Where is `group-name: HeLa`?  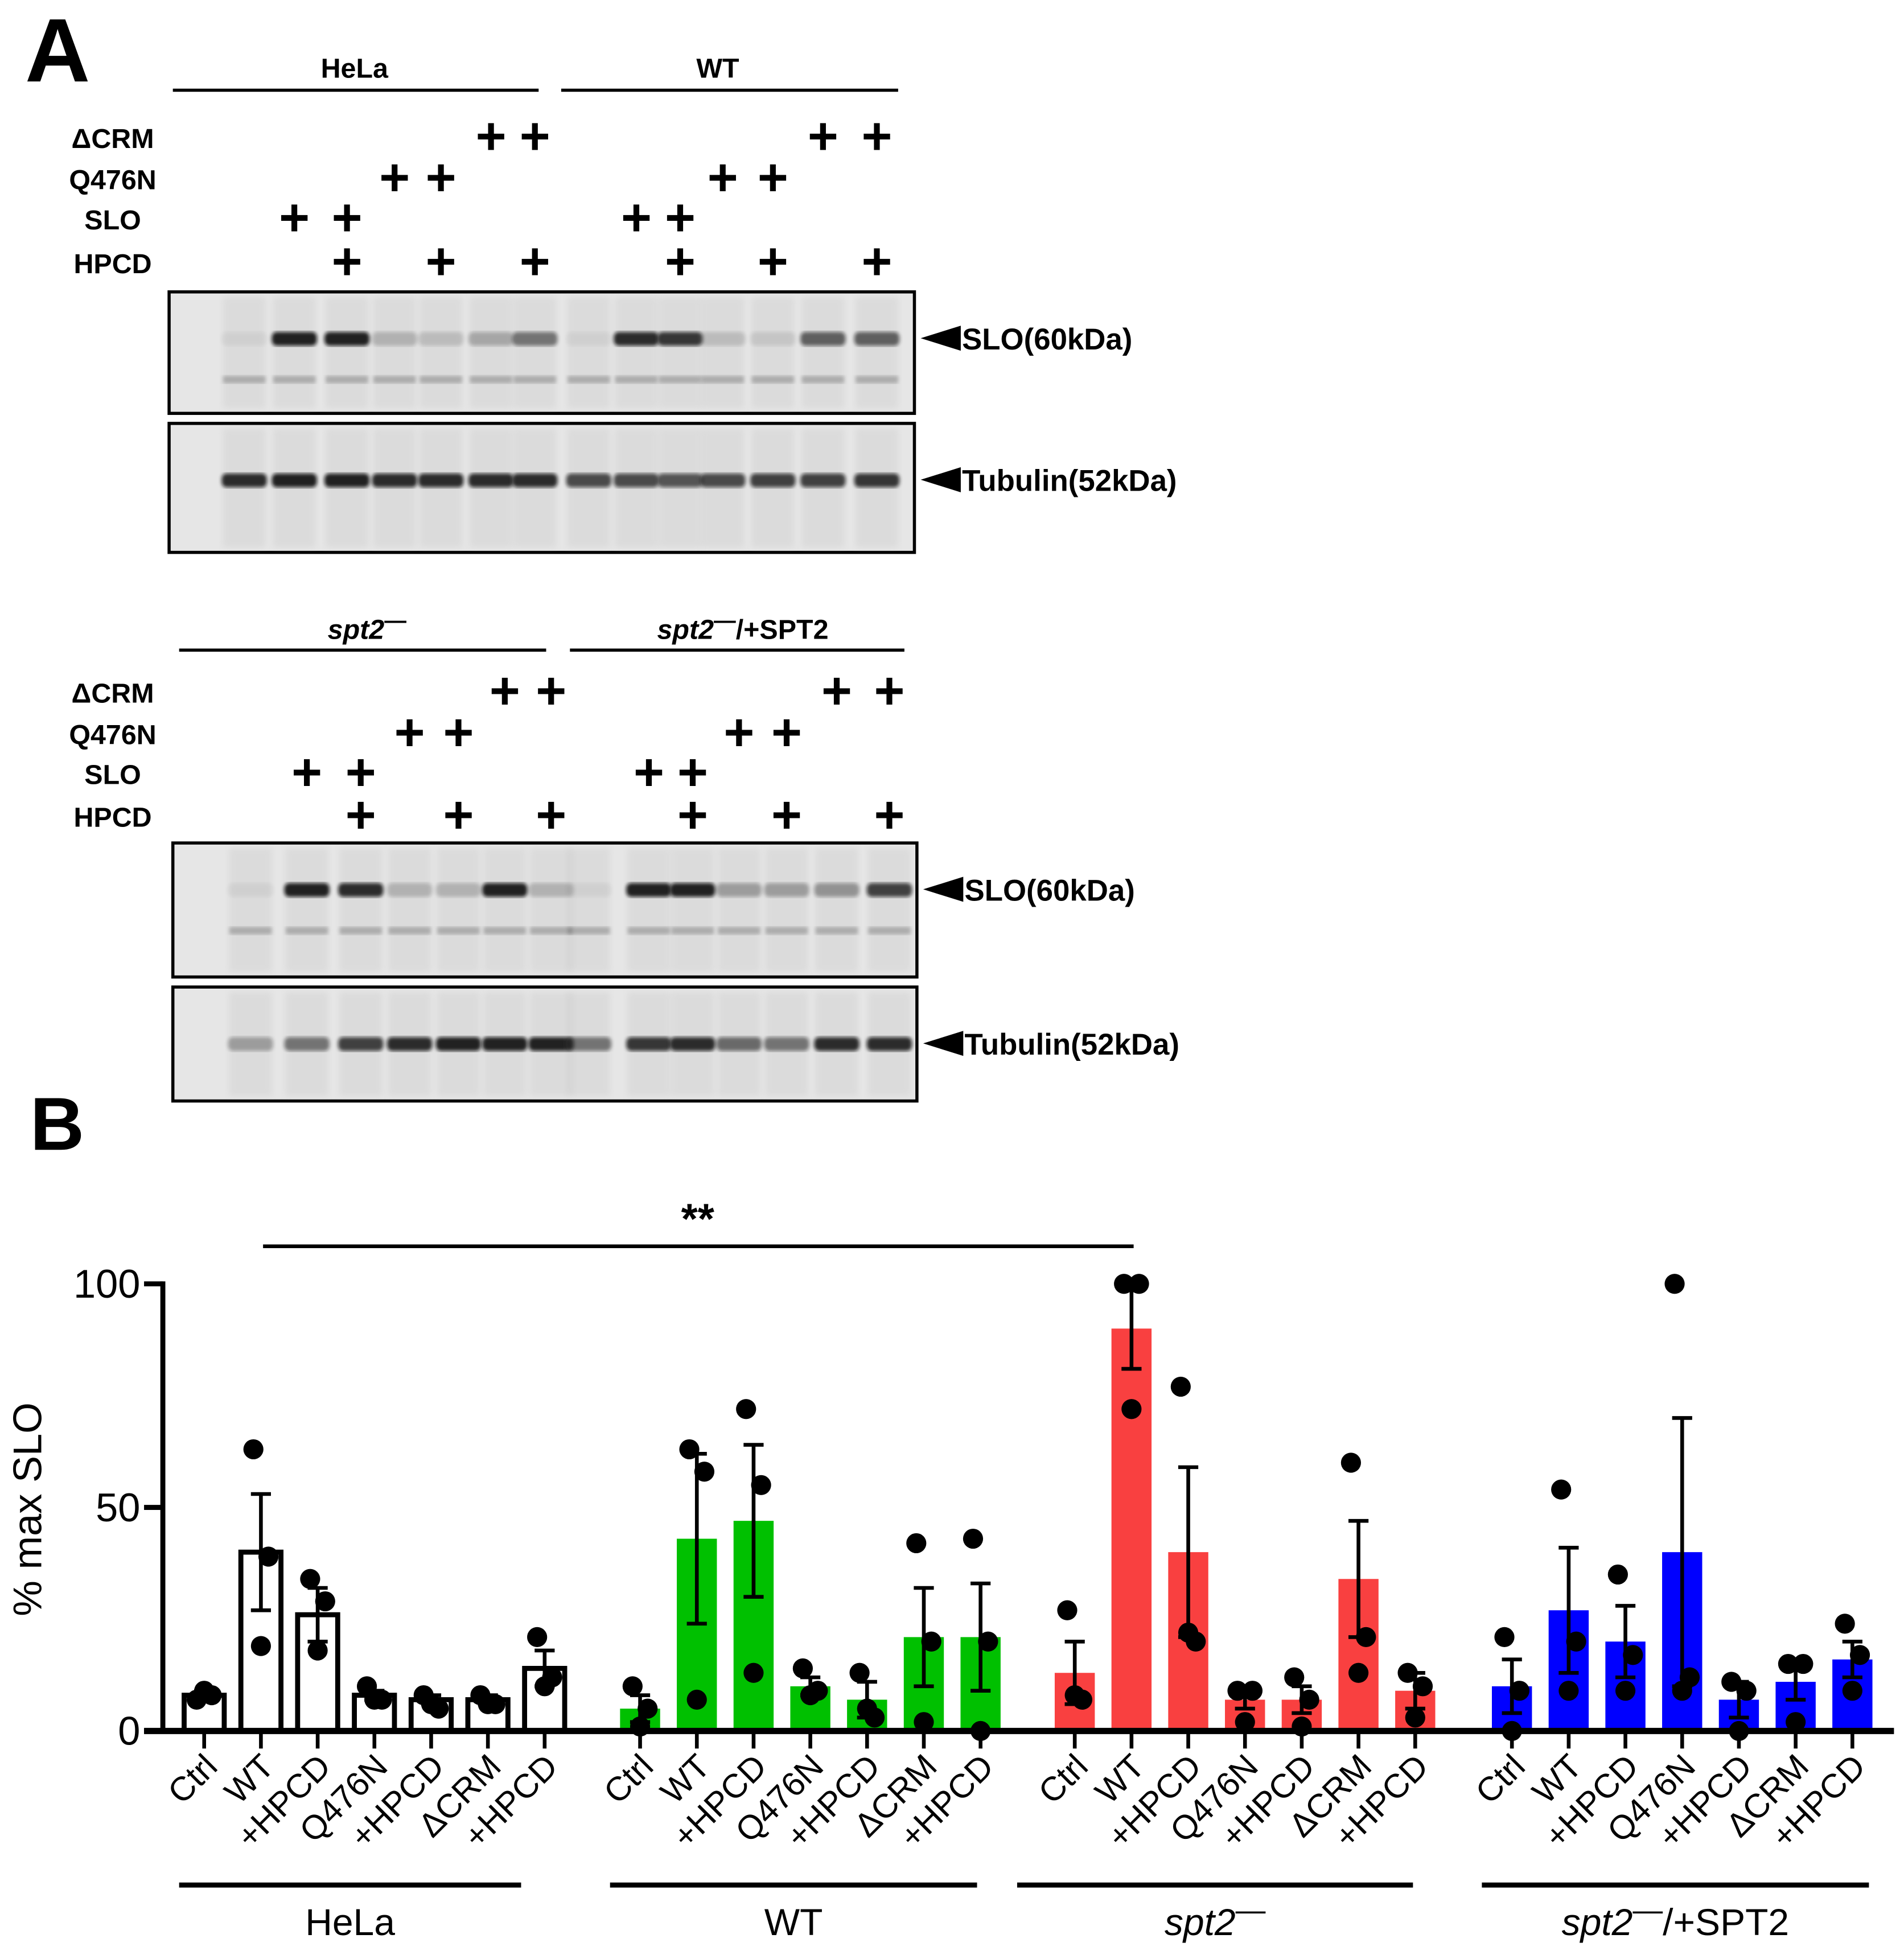
group-name: HeLa is located at coordinates (350, 1922).